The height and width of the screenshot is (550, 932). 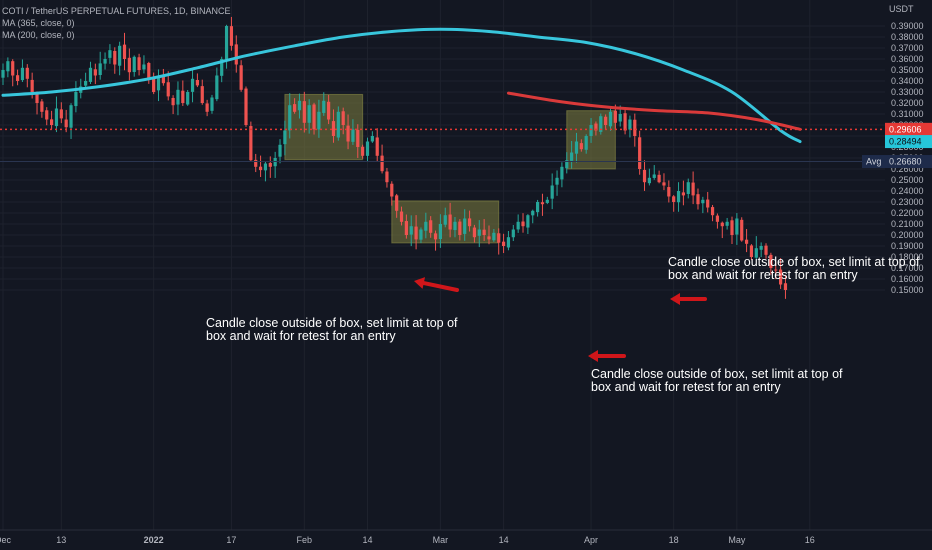 I want to click on price-tag-red: 0.29606, so click(x=908, y=129).